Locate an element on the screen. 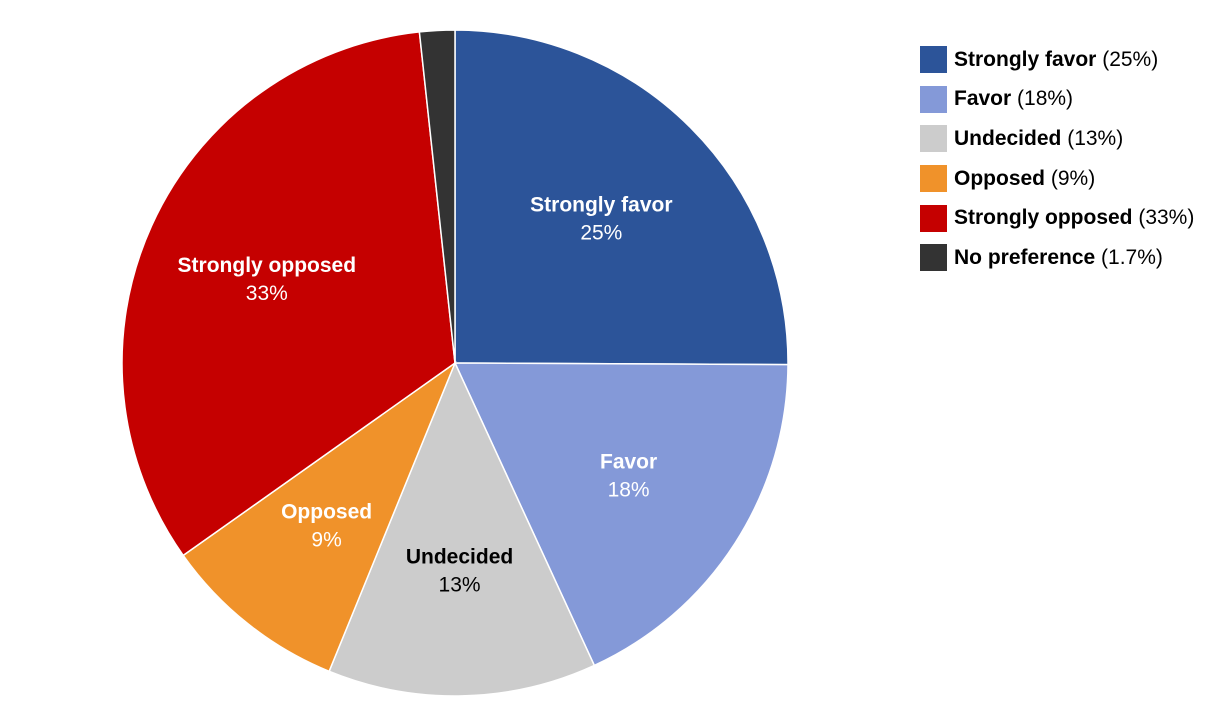  pie-slice-undecided is located at coordinates (462, 529).